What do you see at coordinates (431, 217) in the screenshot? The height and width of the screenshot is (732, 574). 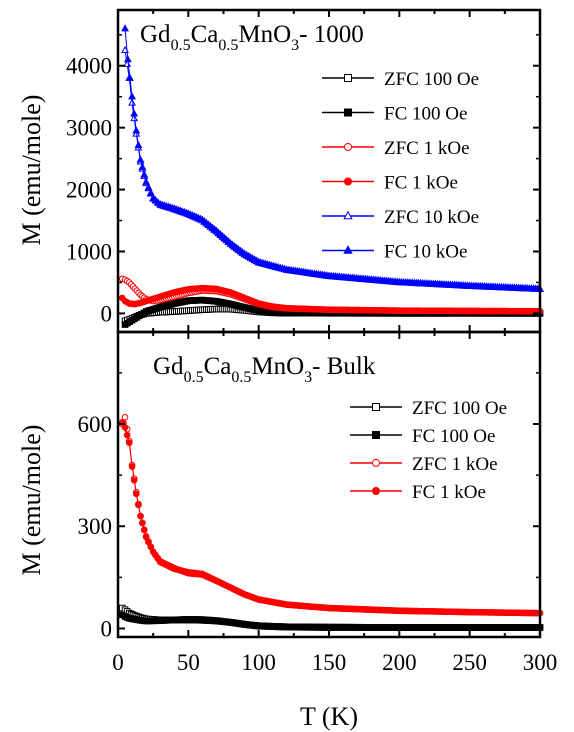 I see `legend-label: ZFC 10 kOe` at bounding box center [431, 217].